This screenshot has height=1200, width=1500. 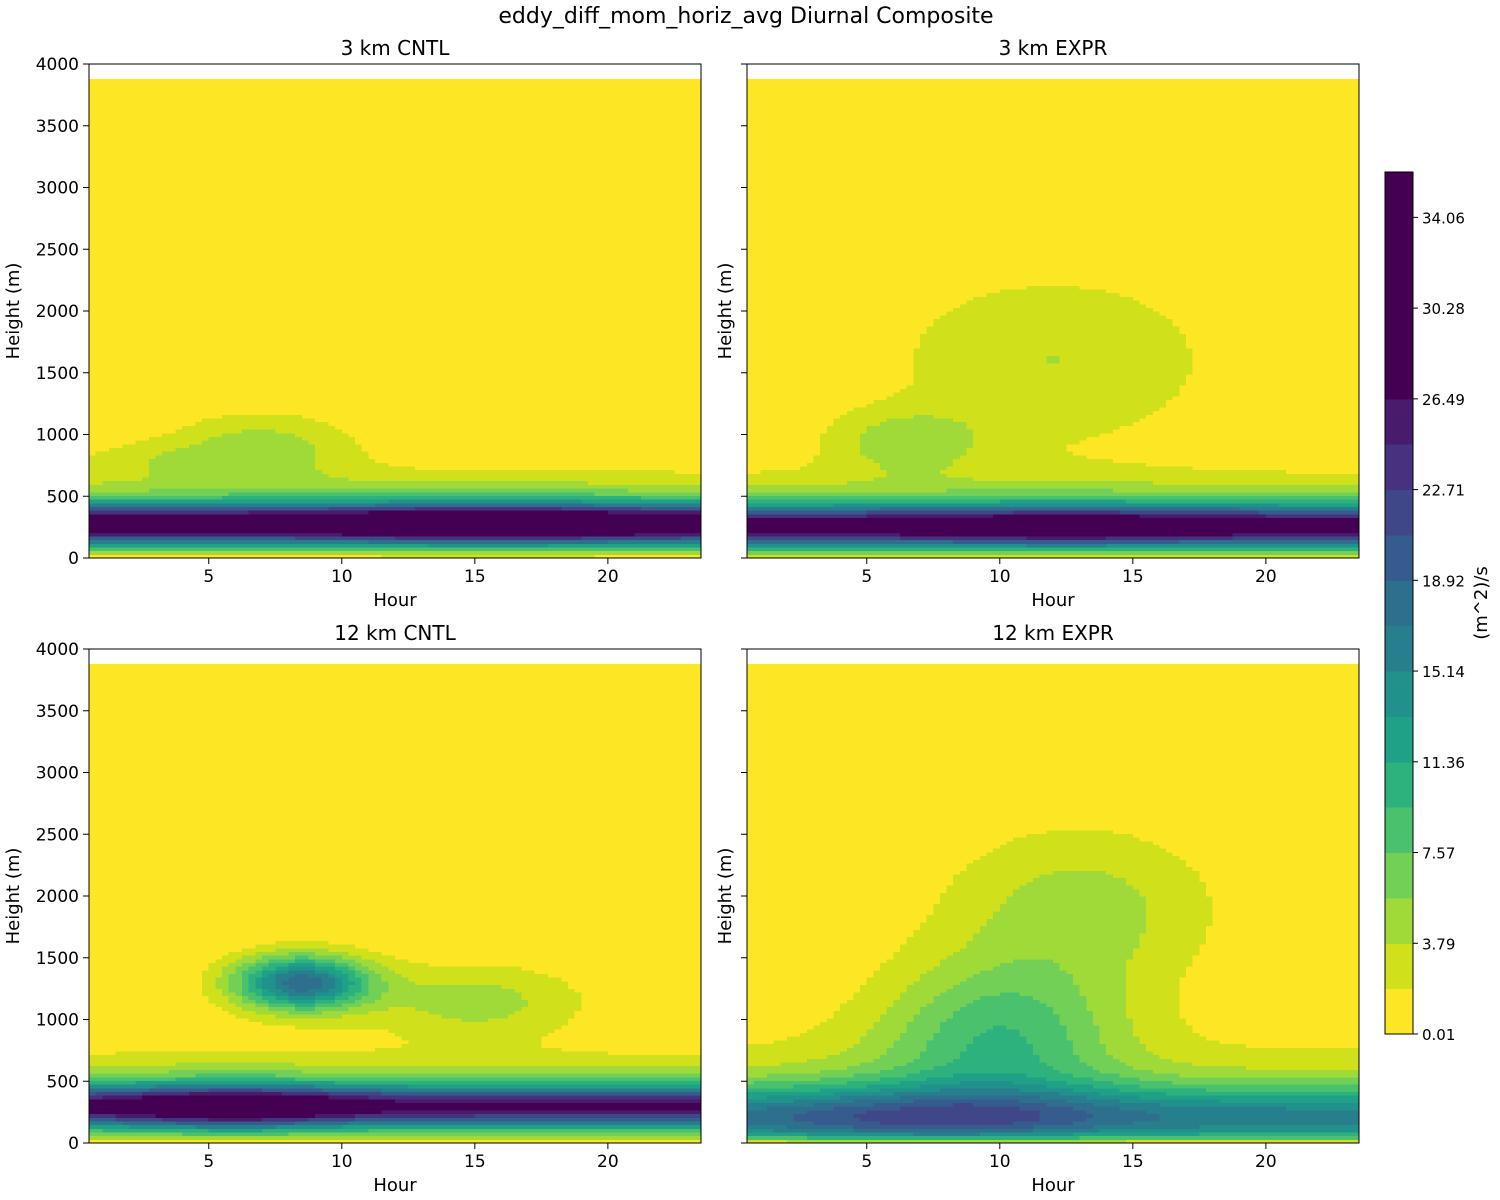 What do you see at coordinates (1443, 309) in the screenshot?
I see `colorbar-tick-label: 30.28` at bounding box center [1443, 309].